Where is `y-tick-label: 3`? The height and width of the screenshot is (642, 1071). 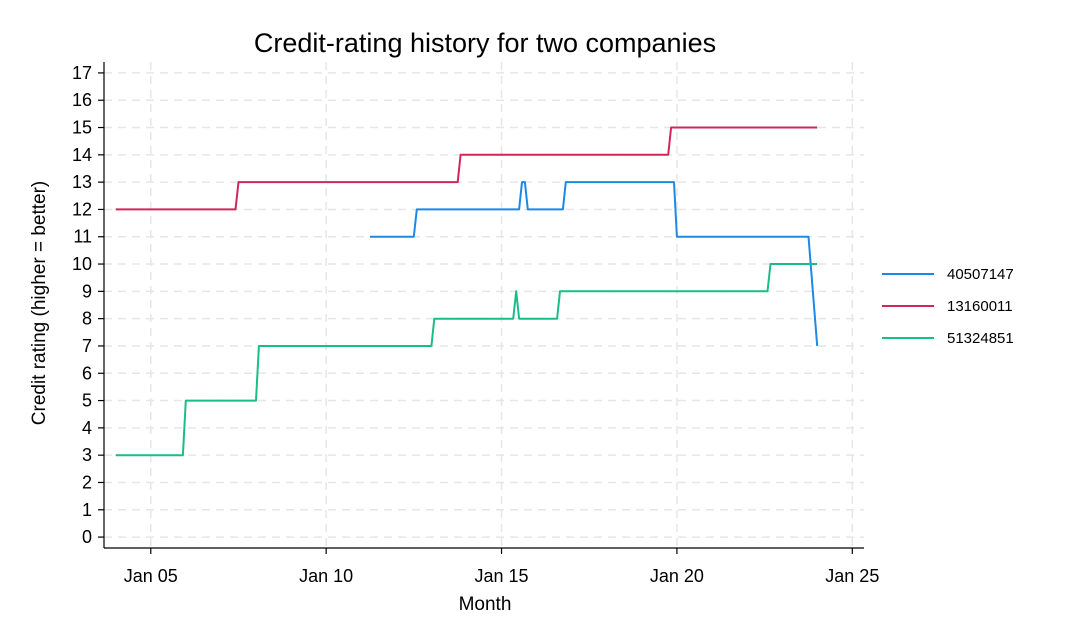
y-tick-label: 3 is located at coordinates (87, 455).